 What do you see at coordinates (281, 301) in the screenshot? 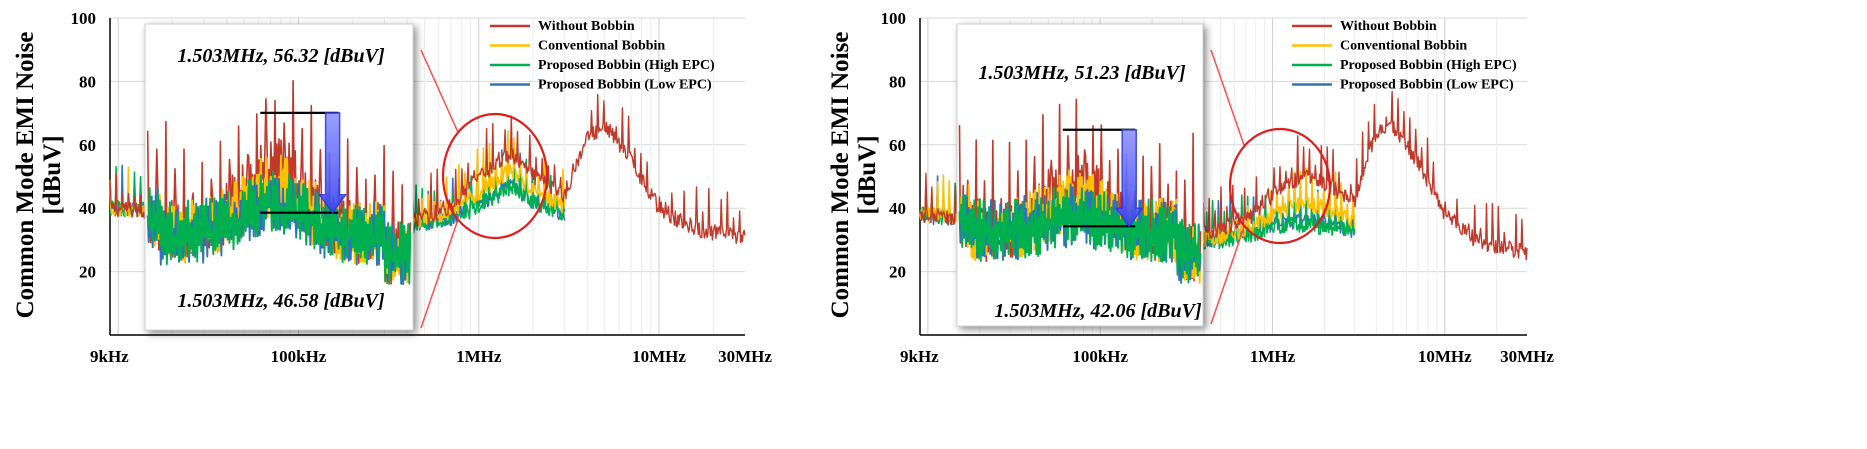
I see `annotation-lower: 1.503MHz, 46.58 [dBuV]` at bounding box center [281, 301].